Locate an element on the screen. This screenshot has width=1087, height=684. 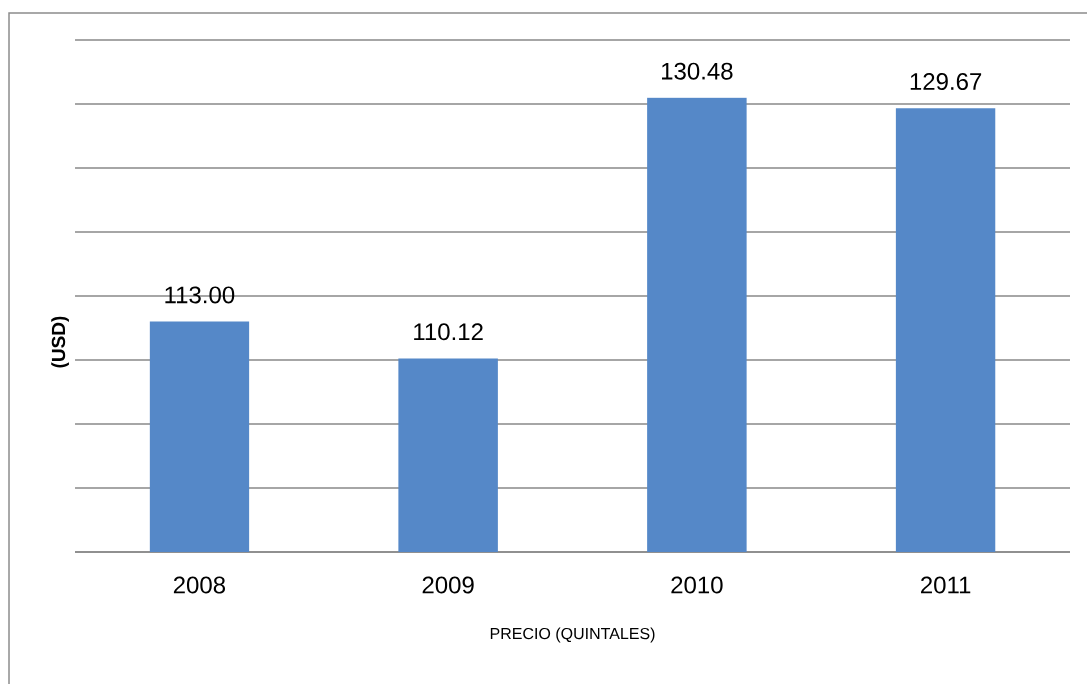
x-tick-label: 2008 is located at coordinates (199, 585).